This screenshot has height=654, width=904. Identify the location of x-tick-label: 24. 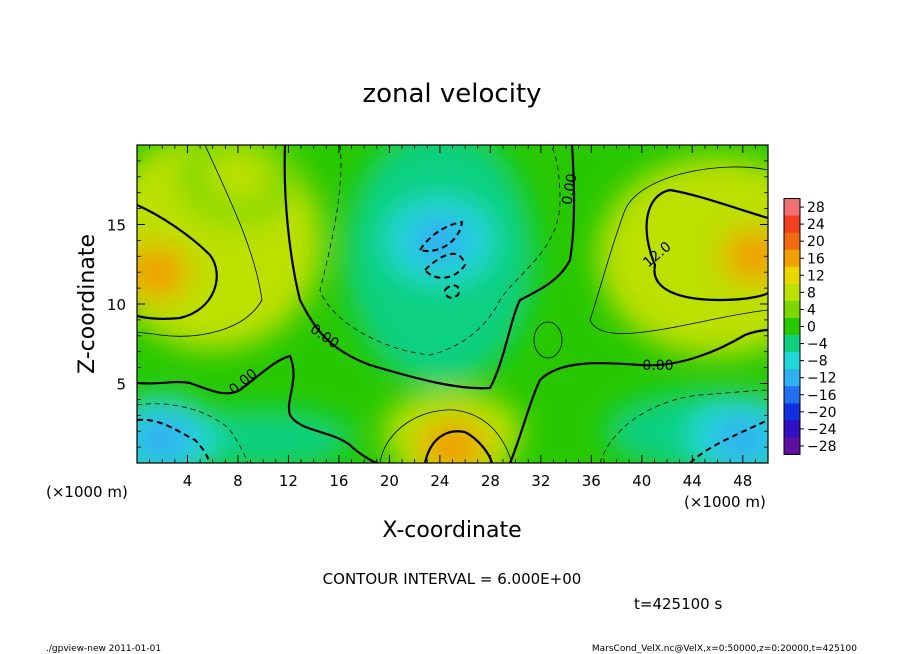
(439, 481).